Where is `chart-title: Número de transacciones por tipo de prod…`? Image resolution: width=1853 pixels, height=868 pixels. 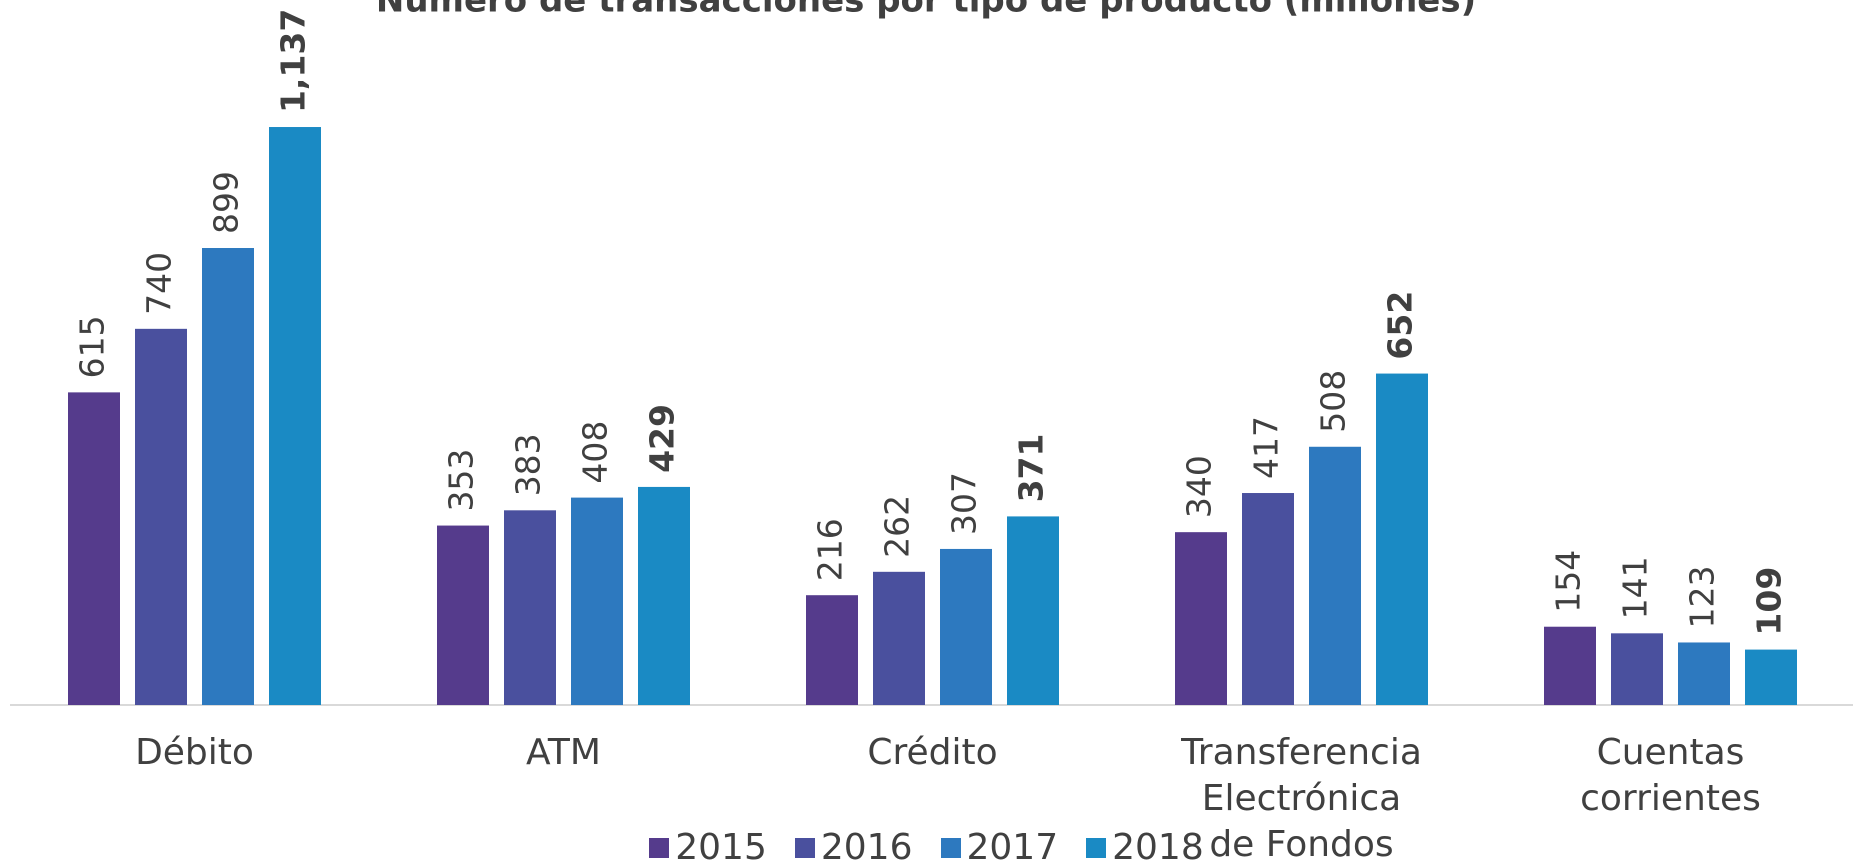 chart-title: Número de transacciones por tipo de prod… is located at coordinates (926, 10).